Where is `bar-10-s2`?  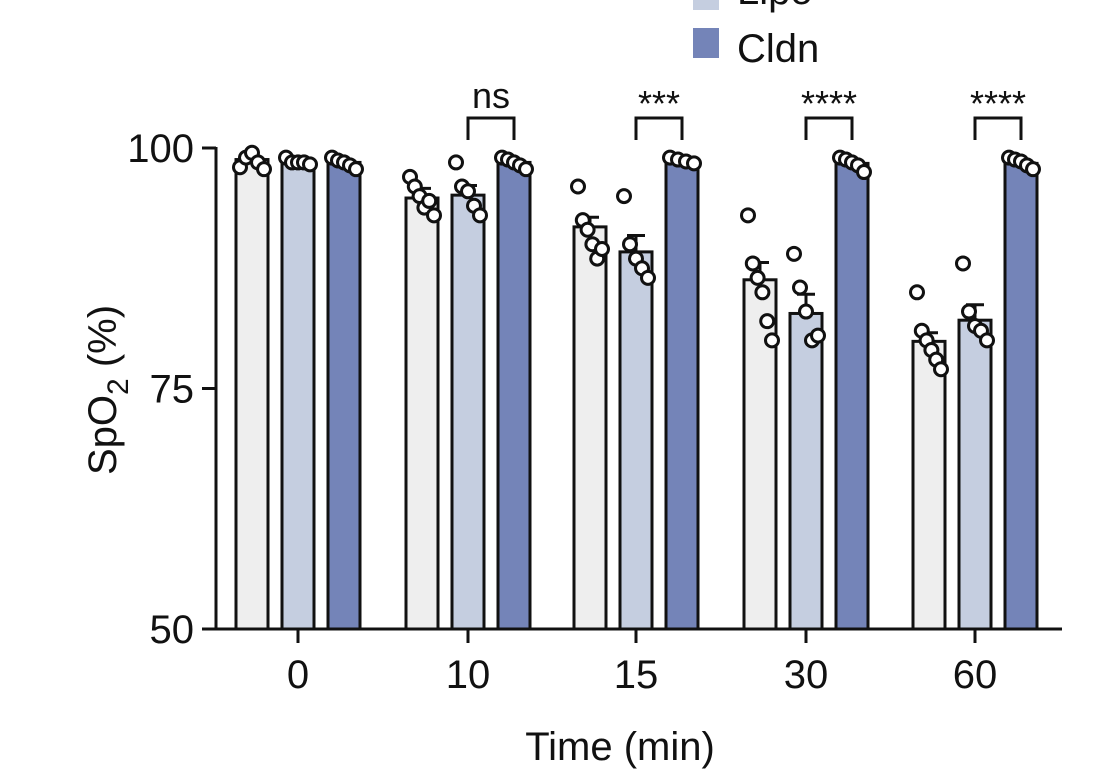
bar-10-s2 is located at coordinates (514, 395).